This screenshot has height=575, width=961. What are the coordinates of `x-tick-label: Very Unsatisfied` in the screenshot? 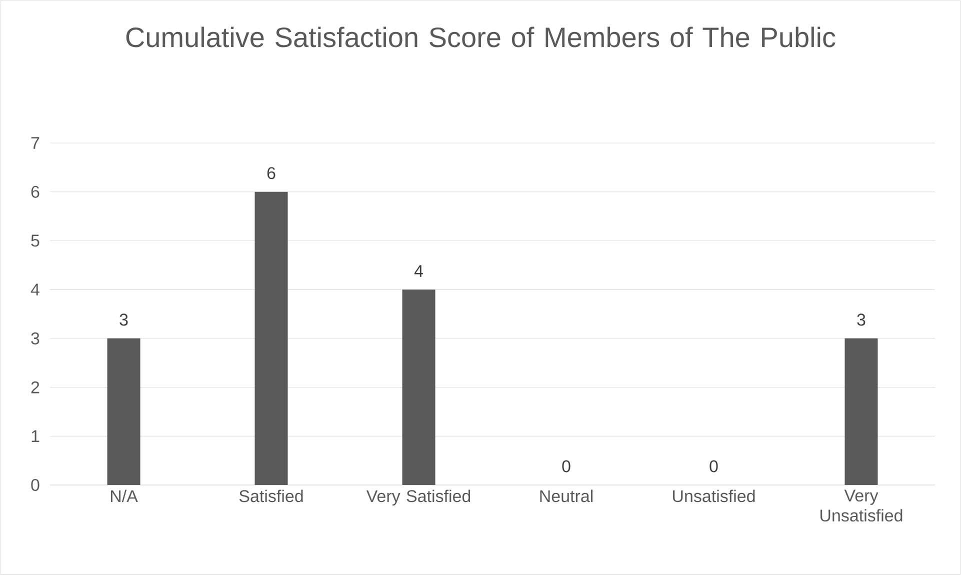 It's located at (861, 506).